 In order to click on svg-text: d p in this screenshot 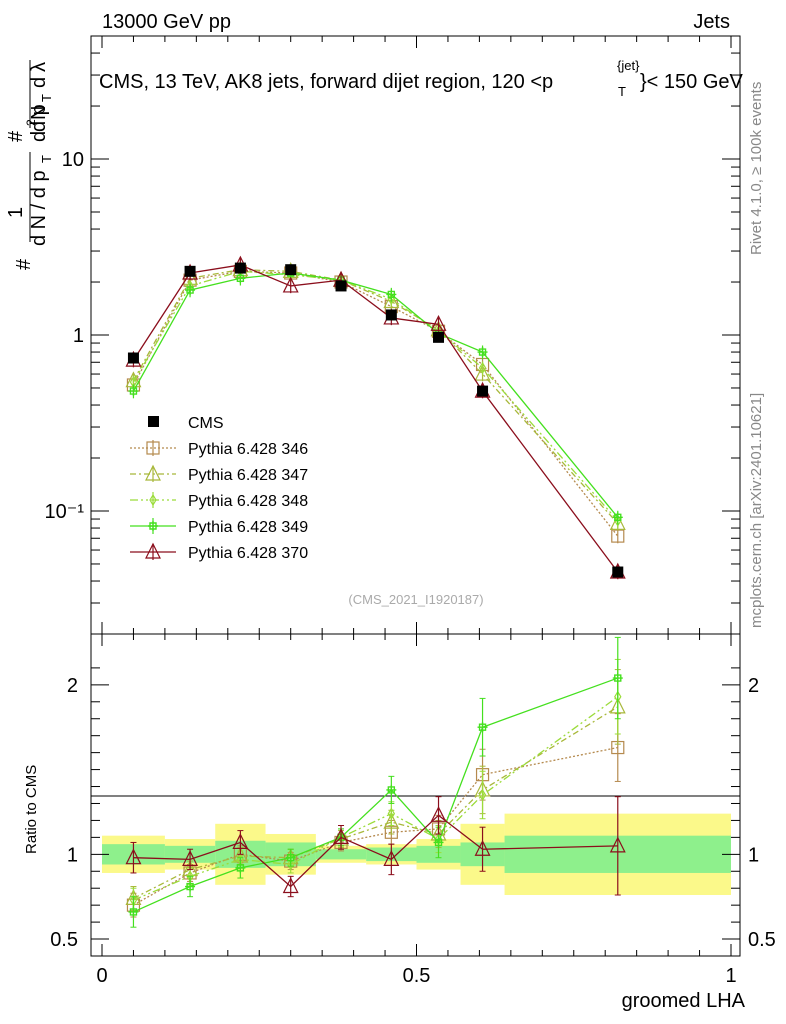, I will do `click(39, 118)`.